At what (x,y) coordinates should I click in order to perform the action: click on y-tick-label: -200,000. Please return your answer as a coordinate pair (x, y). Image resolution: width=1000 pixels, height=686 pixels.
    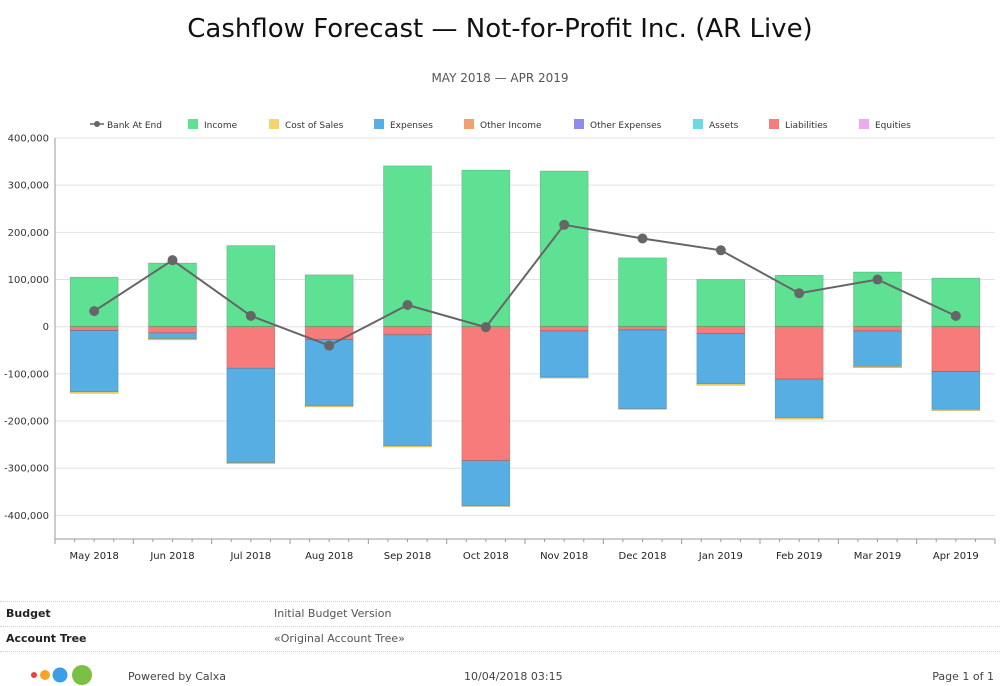
    Looking at the image, I should click on (26, 422).